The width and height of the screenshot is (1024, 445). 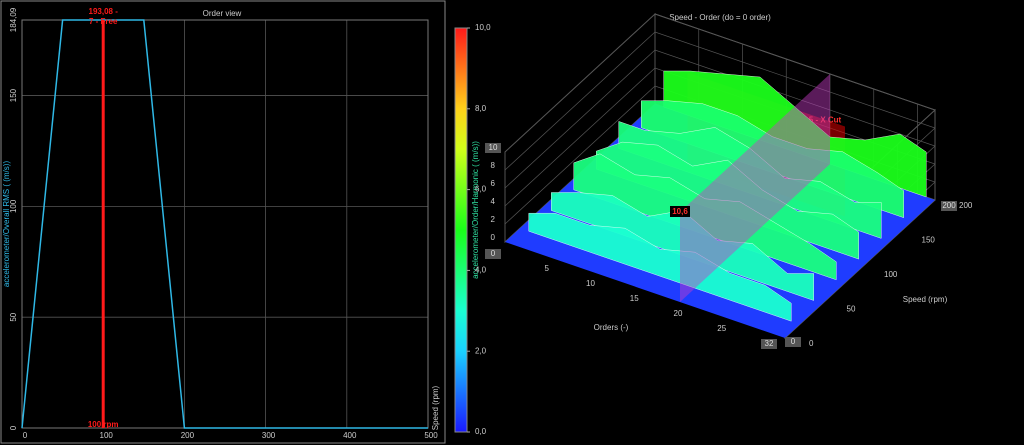 What do you see at coordinates (493, 201) in the screenshot?
I see `z-tick-label: 4` at bounding box center [493, 201].